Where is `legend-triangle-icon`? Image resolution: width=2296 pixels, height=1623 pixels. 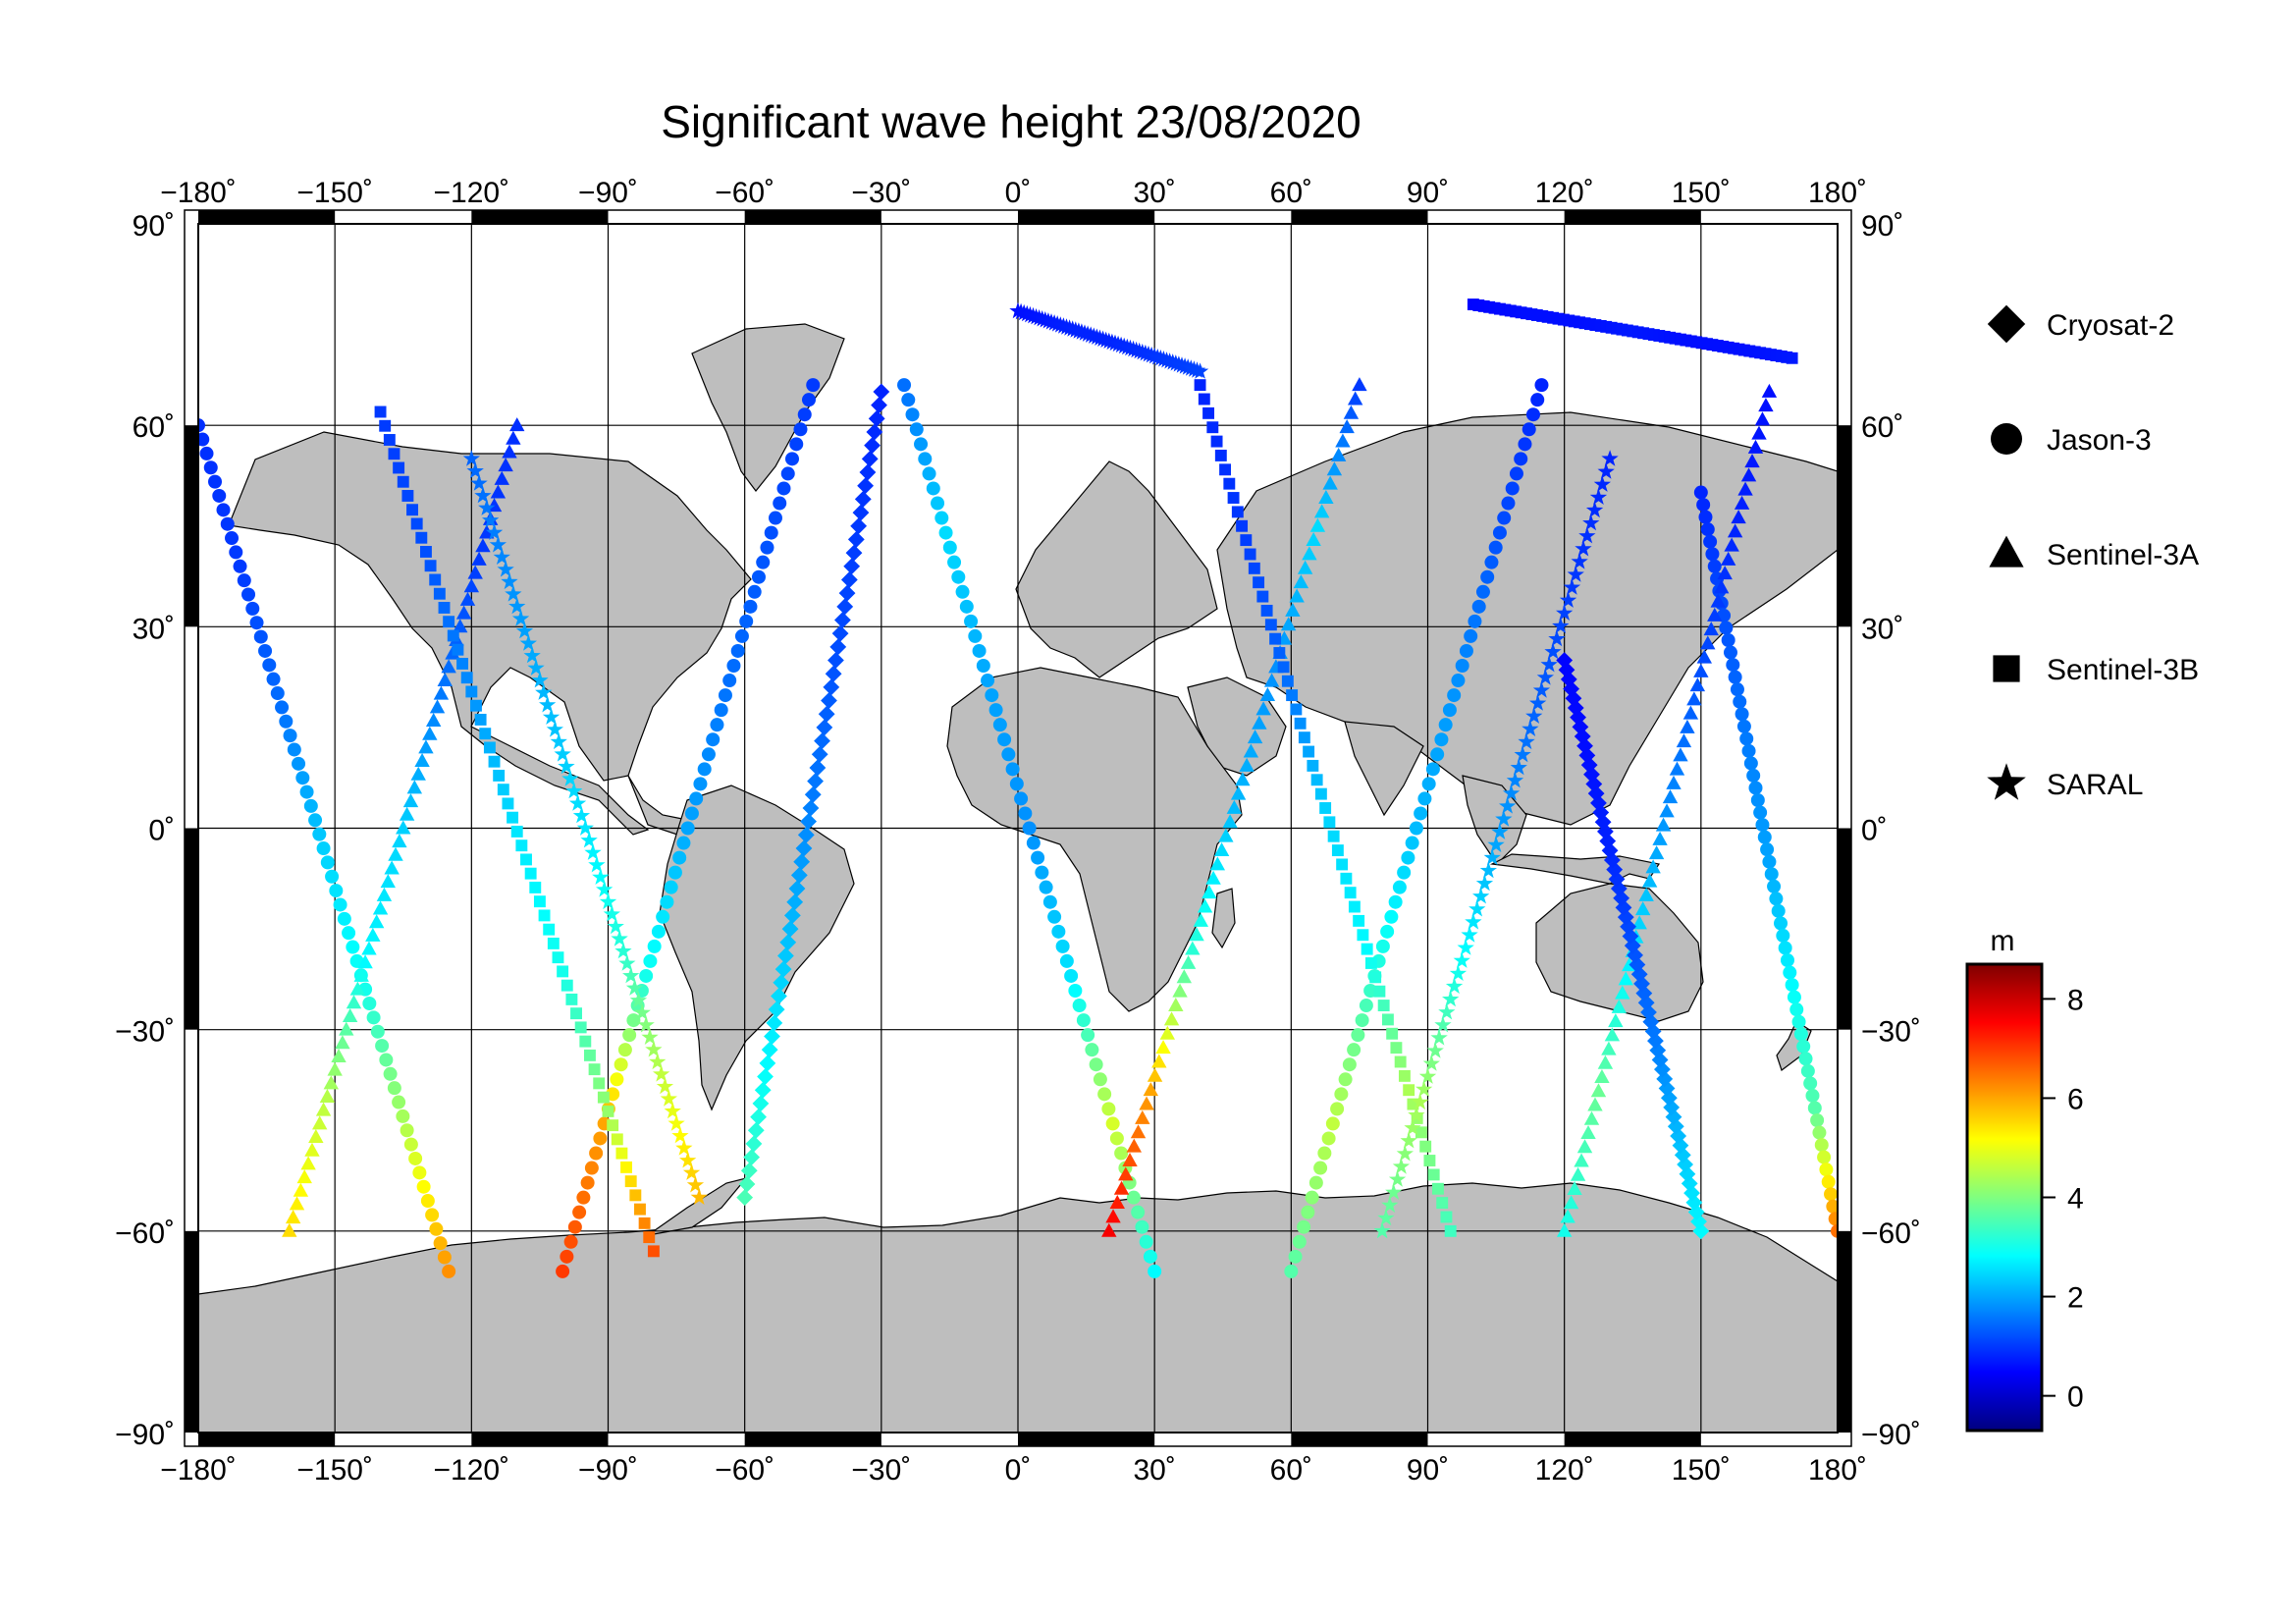 legend-triangle-icon is located at coordinates (2006, 552).